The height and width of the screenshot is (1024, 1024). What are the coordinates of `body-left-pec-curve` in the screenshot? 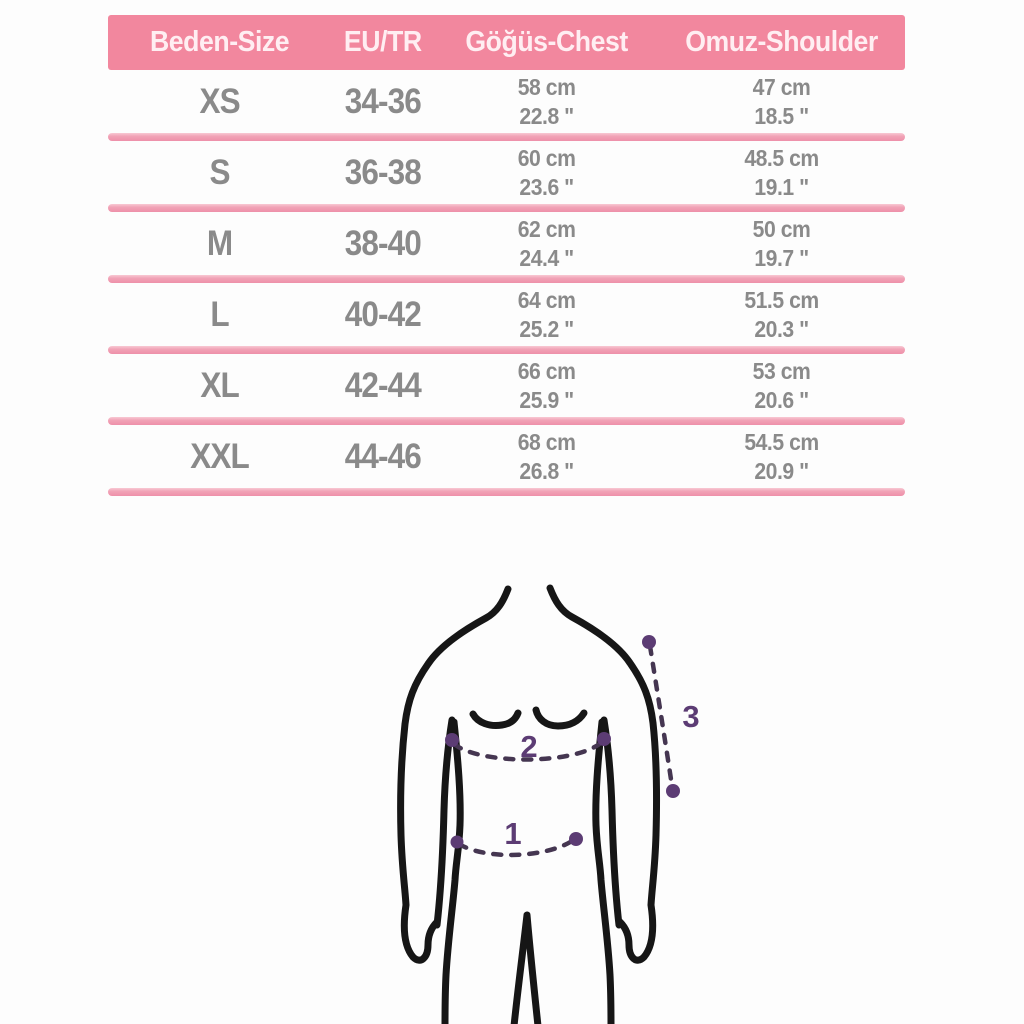 It's located at (495, 719).